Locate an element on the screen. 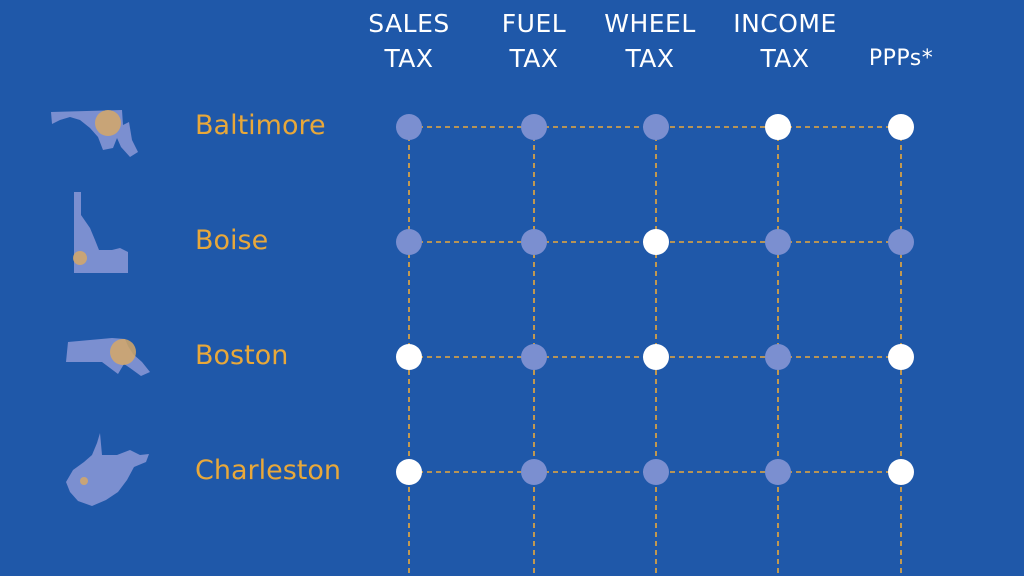 The height and width of the screenshot is (576, 1024). maryland-map-icon is located at coordinates (94, 133).